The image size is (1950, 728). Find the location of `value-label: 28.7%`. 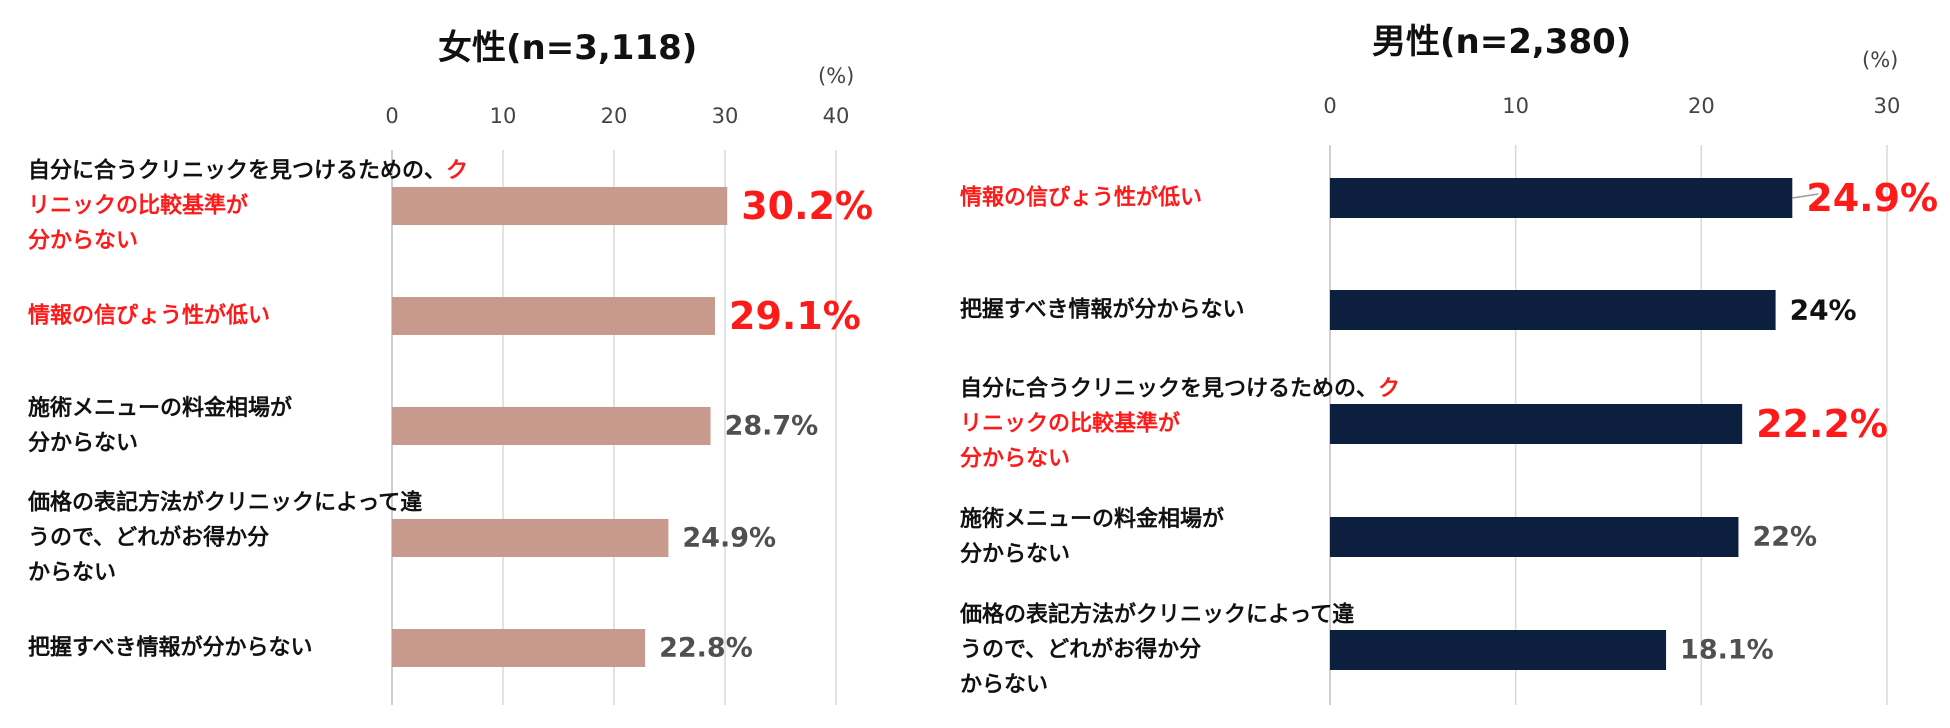

value-label: 28.7% is located at coordinates (771, 426).